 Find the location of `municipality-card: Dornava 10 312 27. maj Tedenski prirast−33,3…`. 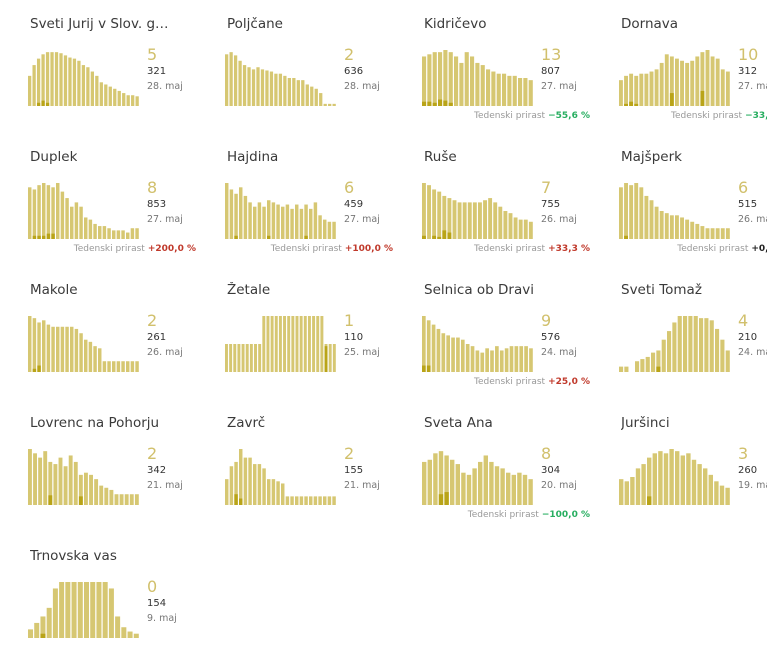

municipality-card: Dornava 10 312 27. maj Tedenski prirast−33,3… is located at coordinates (679, 64).